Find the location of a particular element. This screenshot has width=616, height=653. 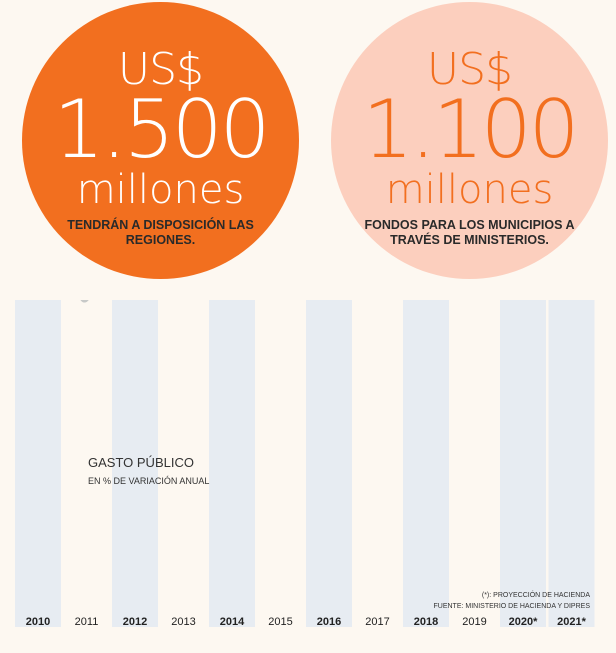

x-label-2012: 2012 is located at coordinates (135, 622).